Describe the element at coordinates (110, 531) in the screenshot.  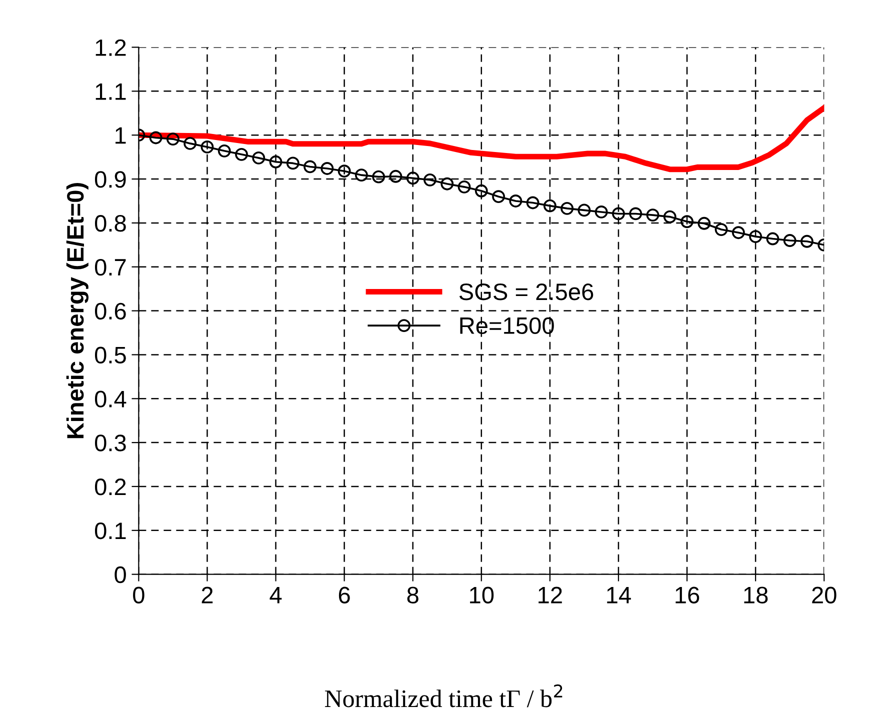
I see `y-tick-label: 0.1` at that location.